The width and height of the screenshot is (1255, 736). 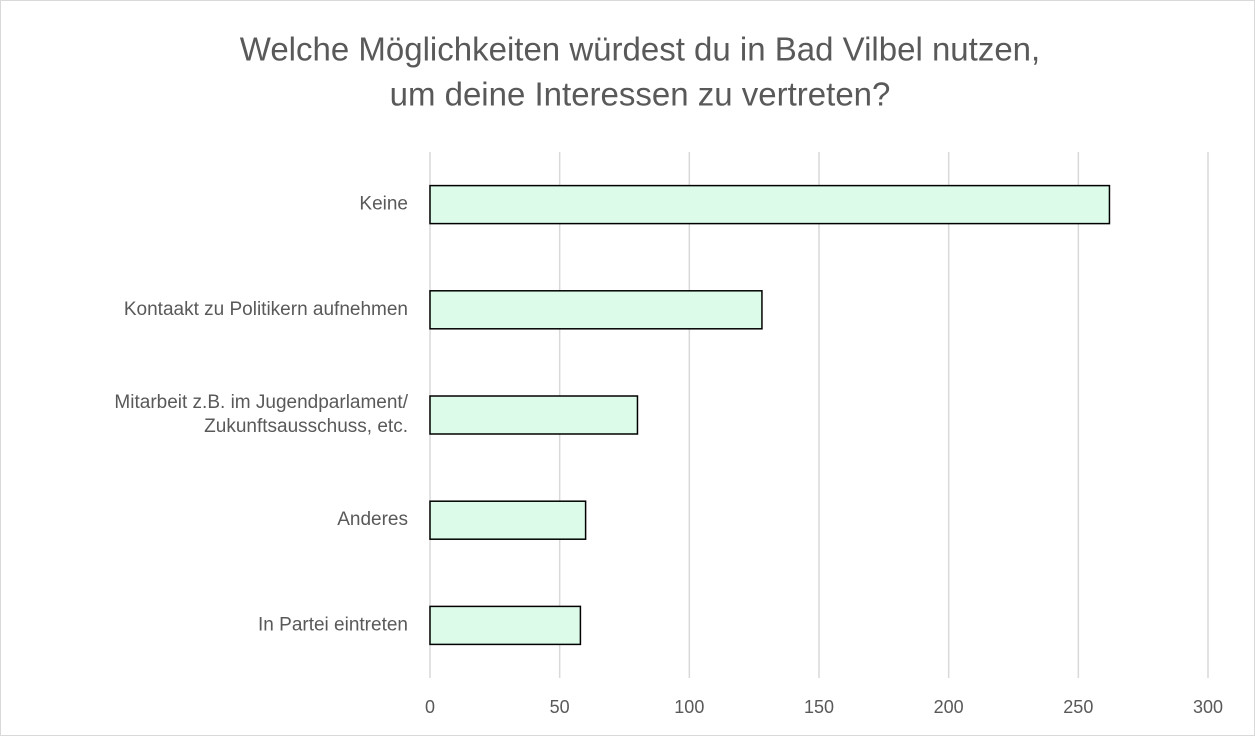 What do you see at coordinates (640, 94) in the screenshot?
I see `chart-title: um deine Interessen zu vertreten?` at bounding box center [640, 94].